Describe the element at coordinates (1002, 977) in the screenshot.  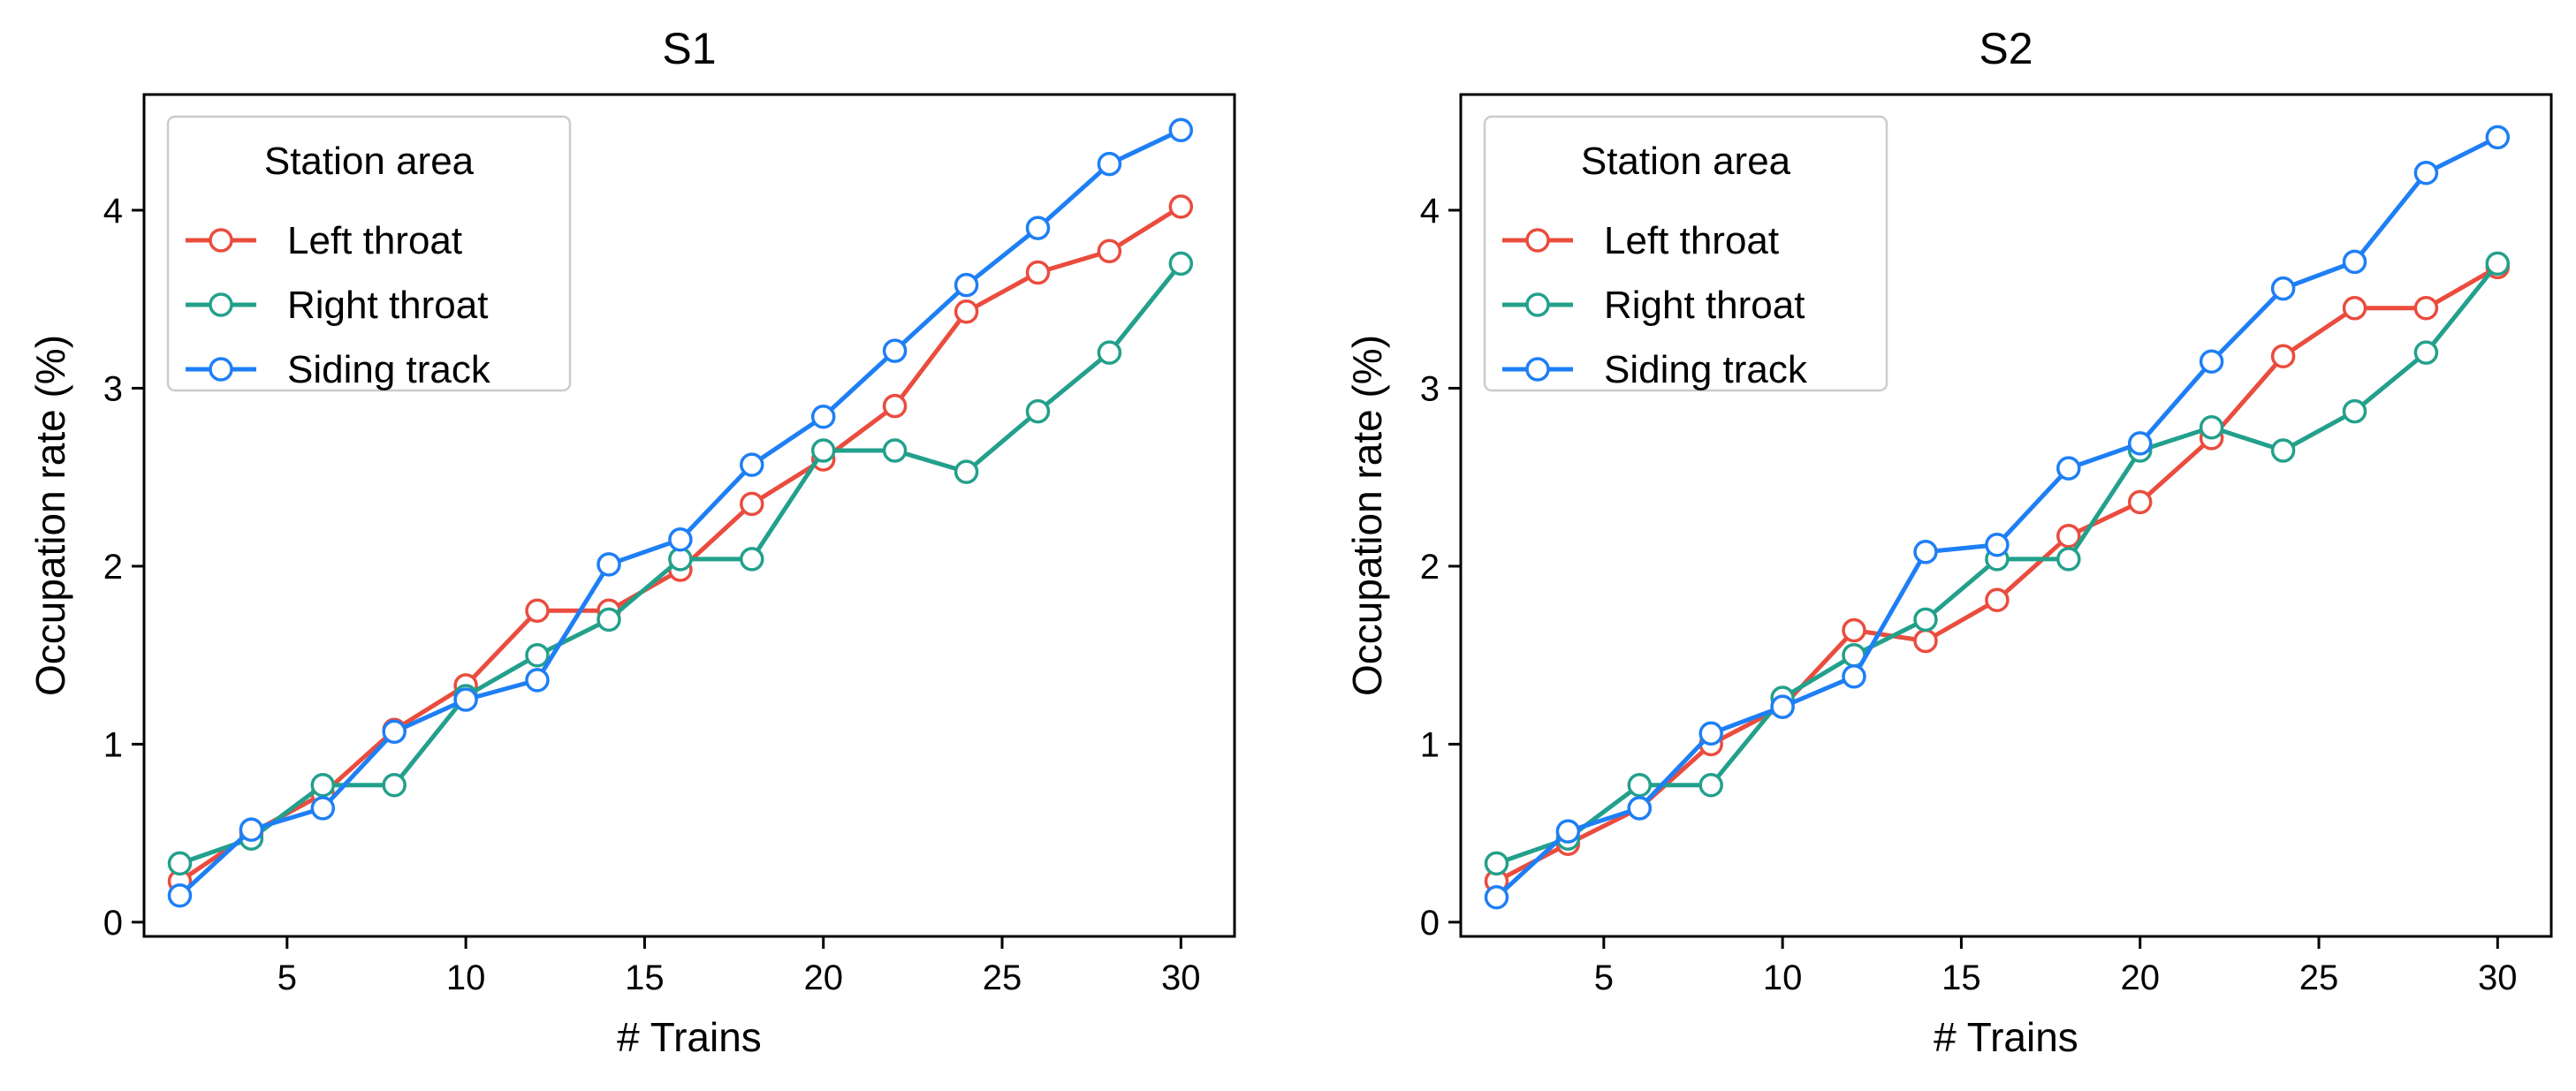
I see `x-tick-label: 25` at that location.